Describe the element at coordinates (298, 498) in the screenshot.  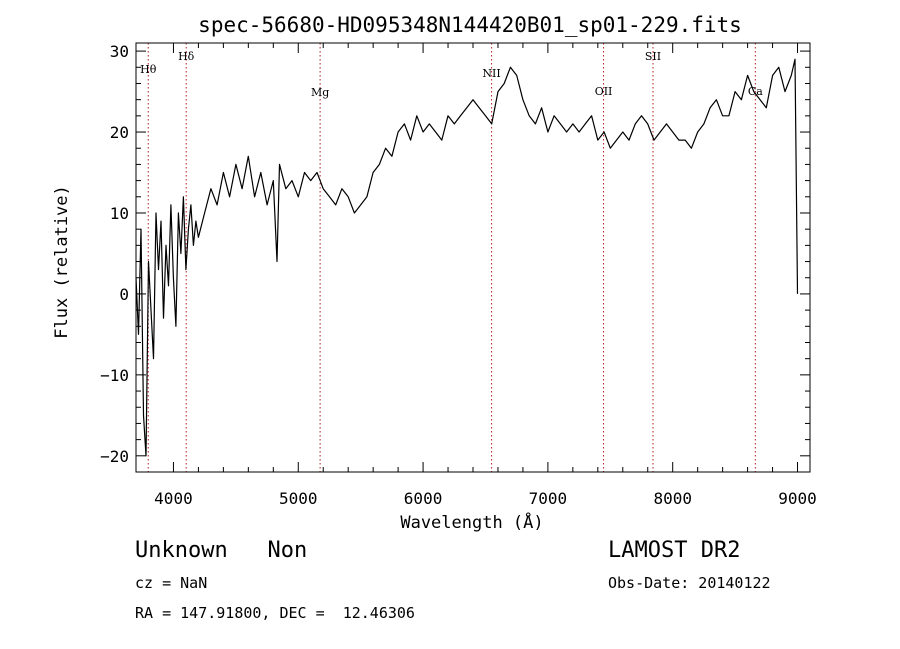
I see `x-tick-label-1: 5000` at that location.